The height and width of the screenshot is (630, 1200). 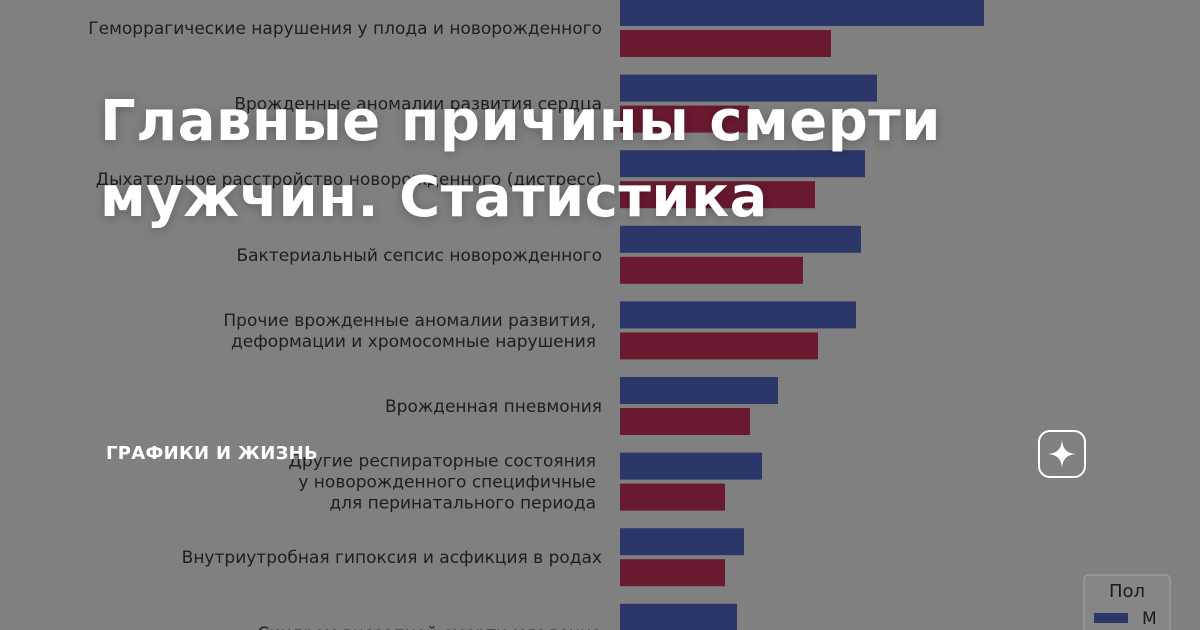 I want to click on channel-name: ГРАФИКИ И ЖИЗНЬ, so click(x=212, y=453).